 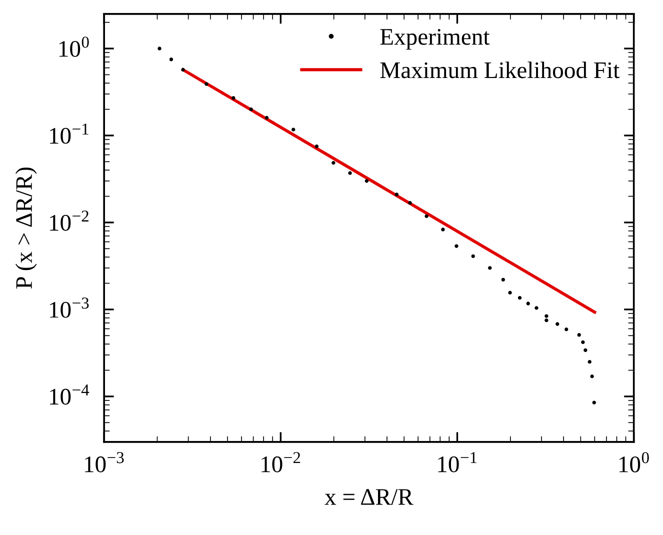 I want to click on x-tick-label: 10$^{−1}$, so click(x=457, y=462).